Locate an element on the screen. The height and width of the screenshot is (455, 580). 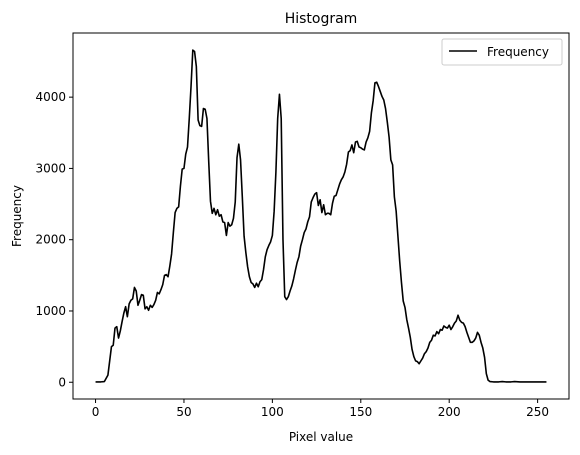
x-tick-label: 100 is located at coordinates (272, 412).